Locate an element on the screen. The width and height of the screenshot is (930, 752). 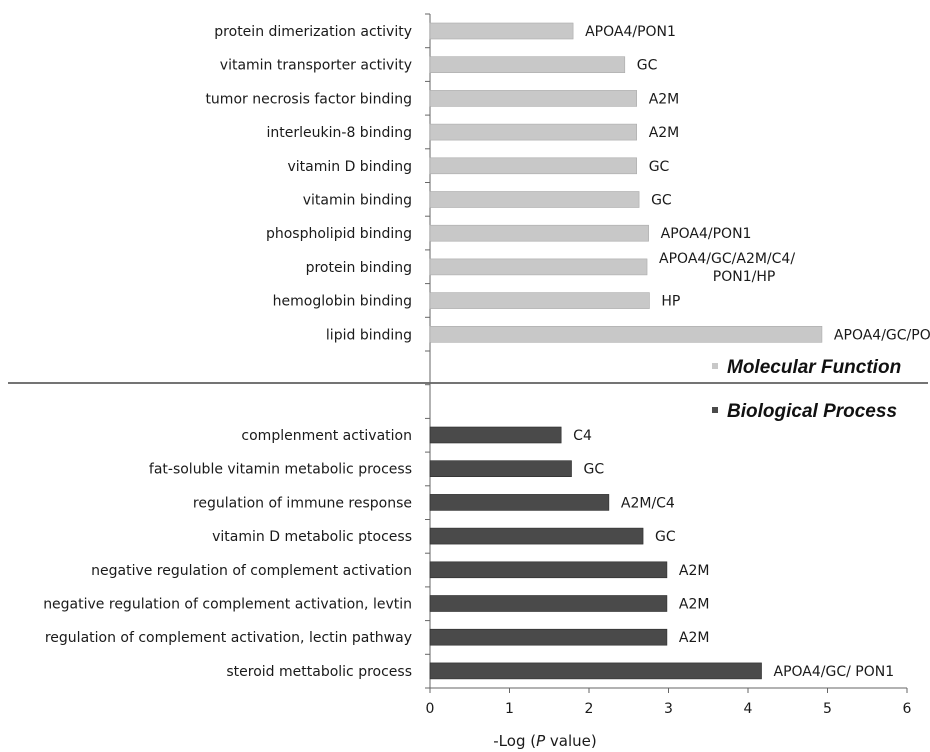
x-tick-label: 2 is located at coordinates (589, 709).